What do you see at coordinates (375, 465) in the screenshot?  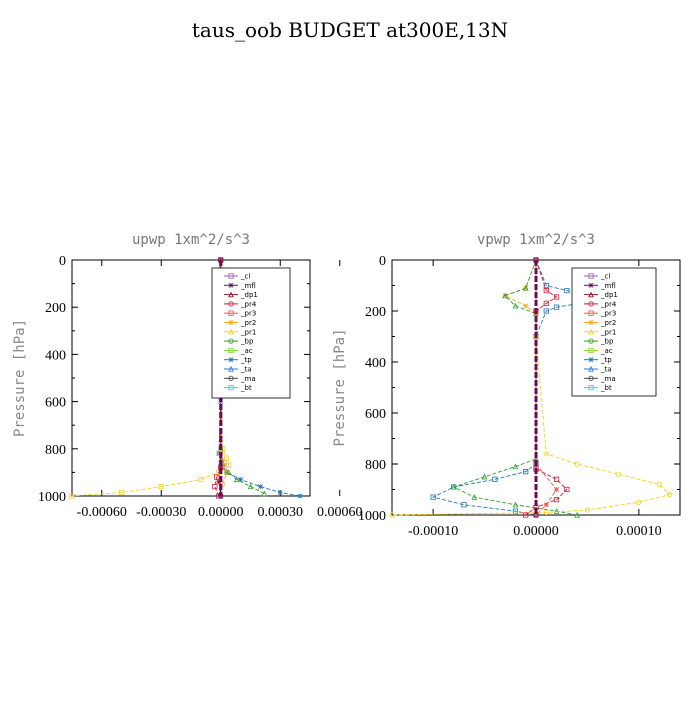 I see `y-tick-label: 800` at bounding box center [375, 465].